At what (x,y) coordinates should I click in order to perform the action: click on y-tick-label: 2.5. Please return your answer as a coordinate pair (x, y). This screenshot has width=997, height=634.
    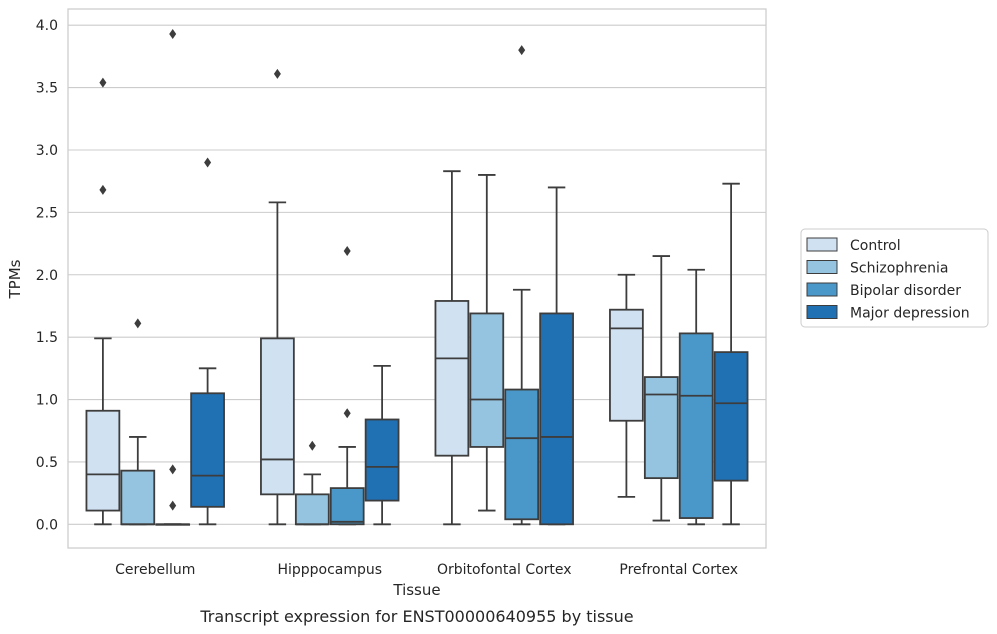
    Looking at the image, I should click on (47, 213).